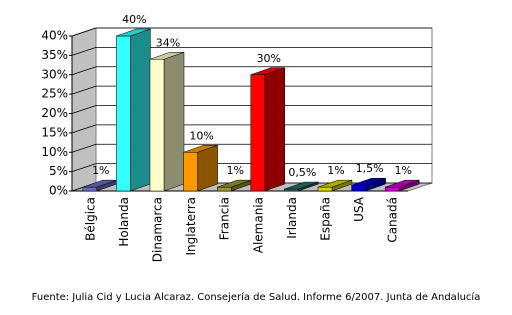 This screenshot has height=315, width=512. I want to click on value-label: 30%, so click(269, 58).